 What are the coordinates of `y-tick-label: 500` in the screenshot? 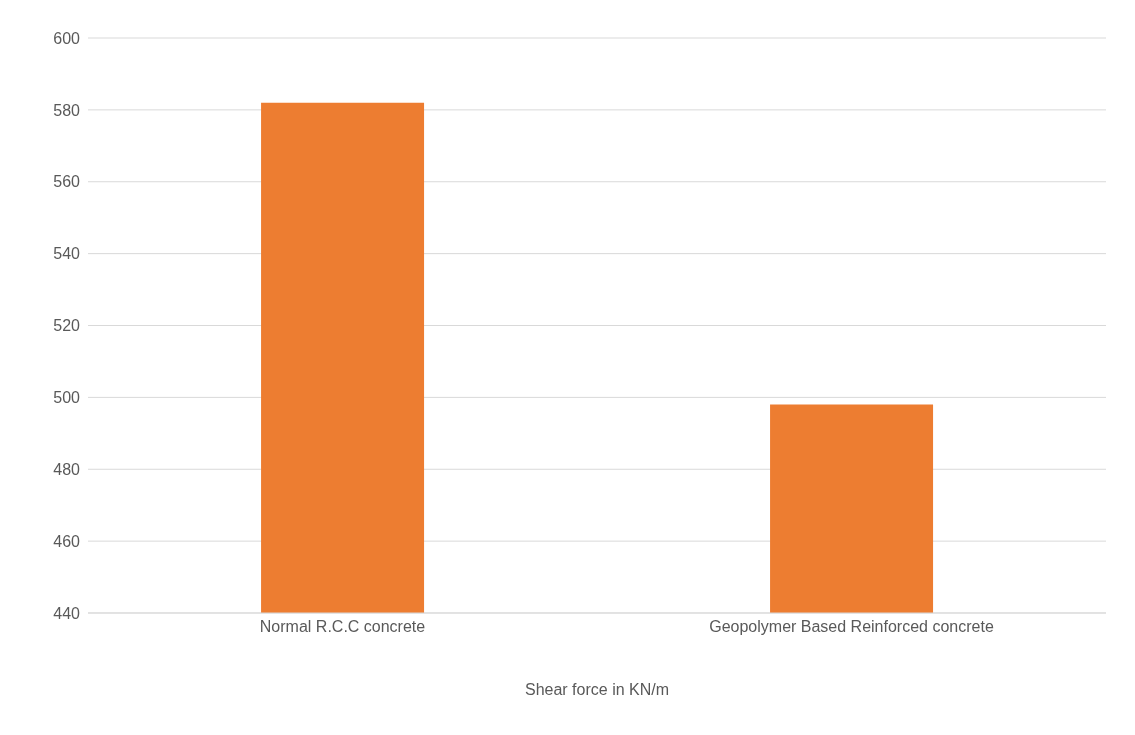 It's located at (67, 398).